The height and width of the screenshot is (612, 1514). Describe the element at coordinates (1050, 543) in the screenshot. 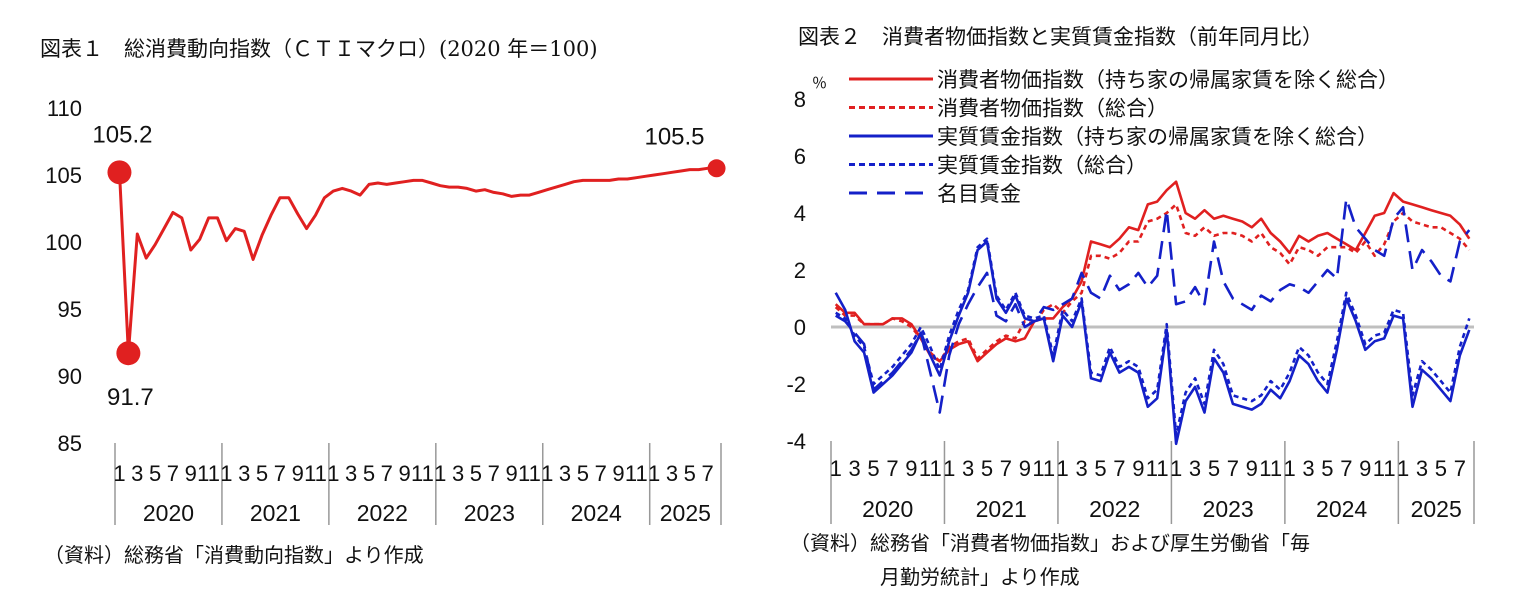

I see `chart2-source-line1: （資料）総務省「消費者物価指数」および厚生労働省「毎` at that location.